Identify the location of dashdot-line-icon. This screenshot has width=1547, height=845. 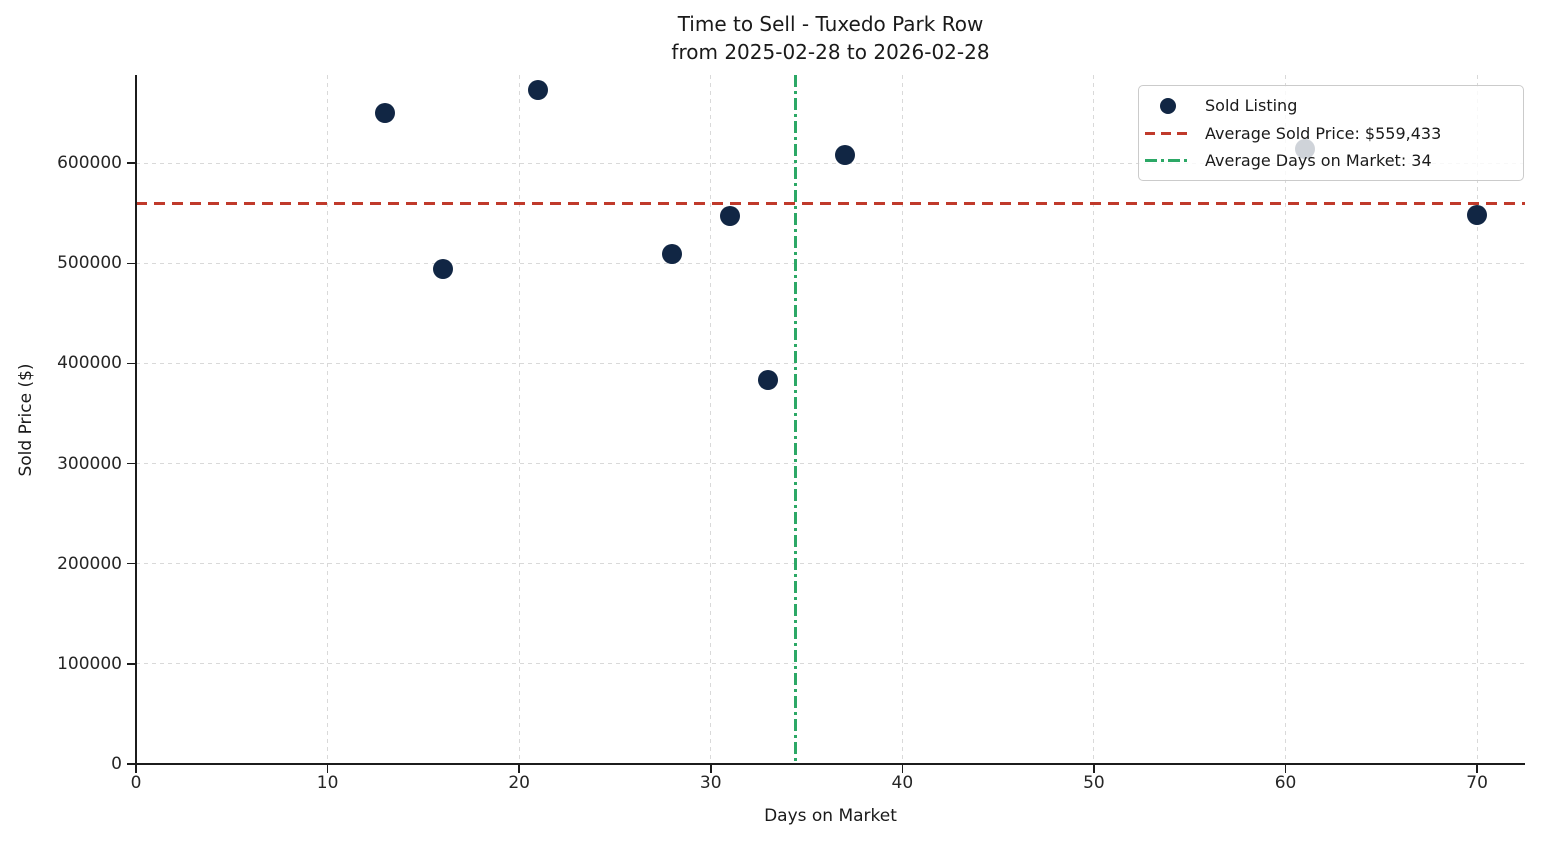
(1168, 160).